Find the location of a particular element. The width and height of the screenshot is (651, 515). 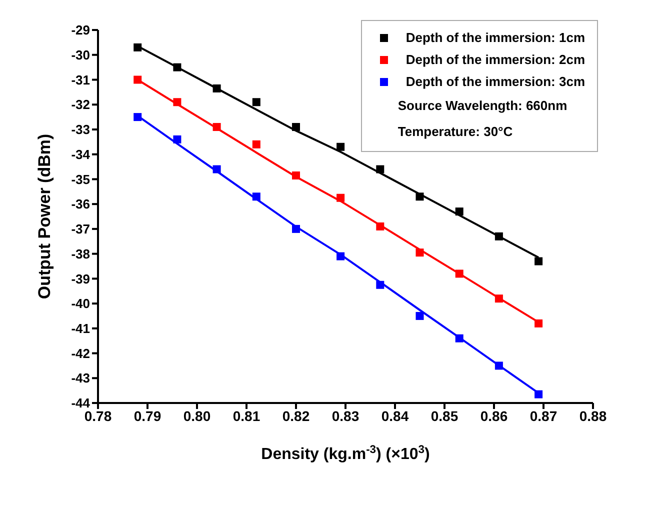

x-tick-label: 0.86 is located at coordinates (494, 416).